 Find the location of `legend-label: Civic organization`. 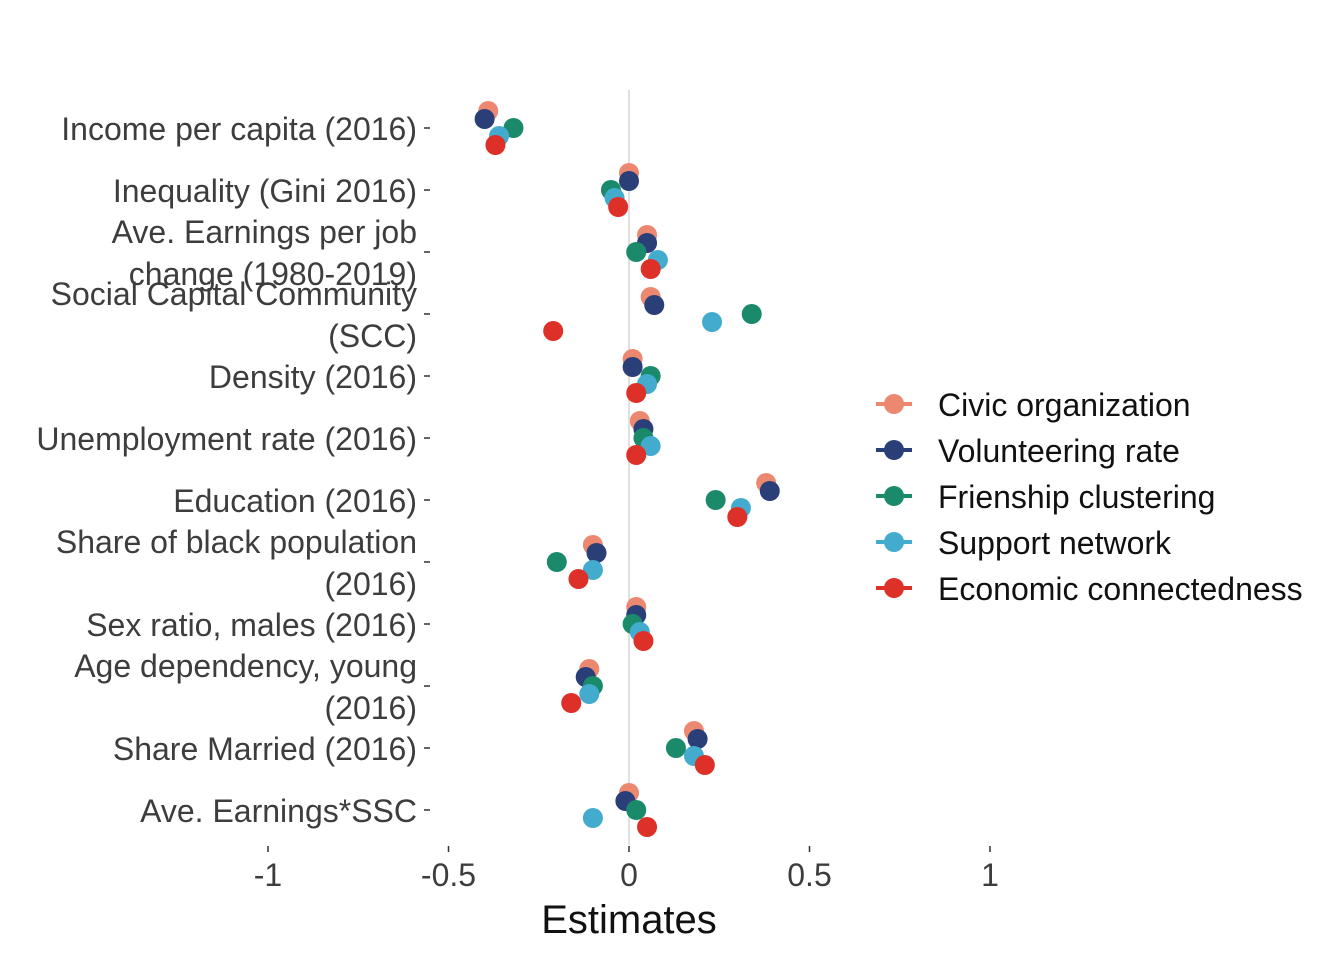

legend-label: Civic organization is located at coordinates (1064, 405).